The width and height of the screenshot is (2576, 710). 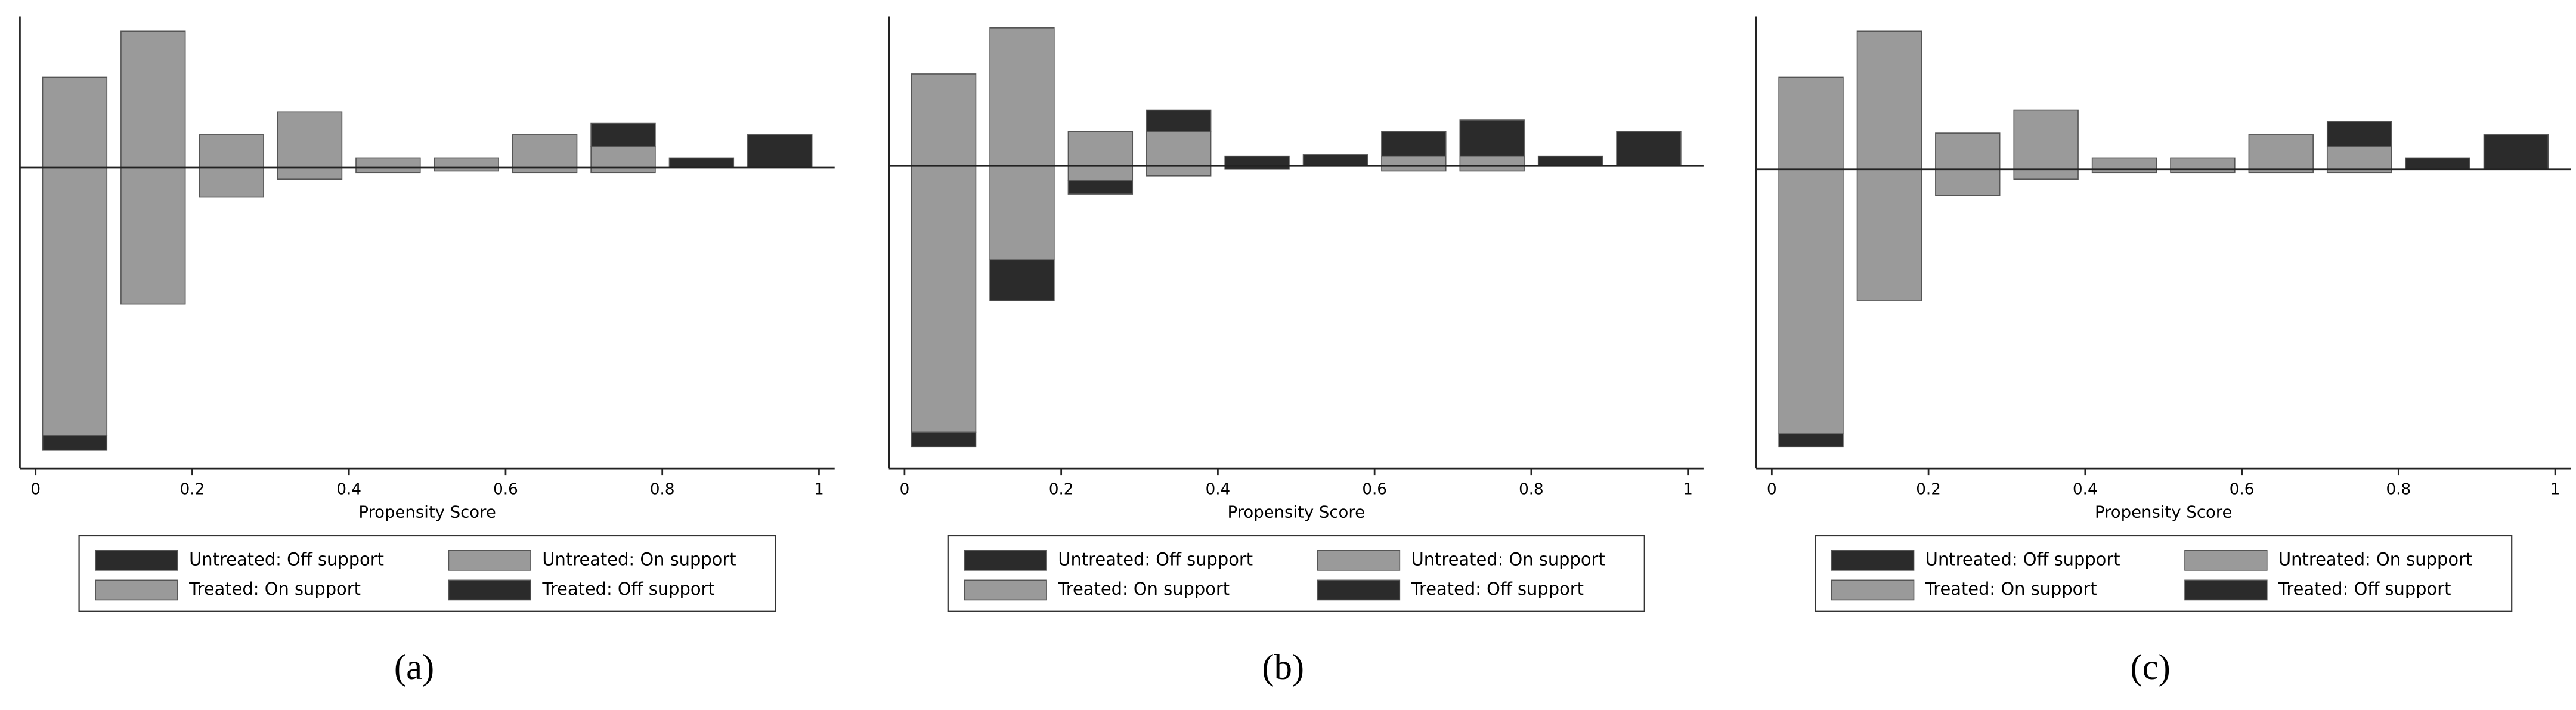 I want to click on caption: (b), so click(x=1283, y=667).